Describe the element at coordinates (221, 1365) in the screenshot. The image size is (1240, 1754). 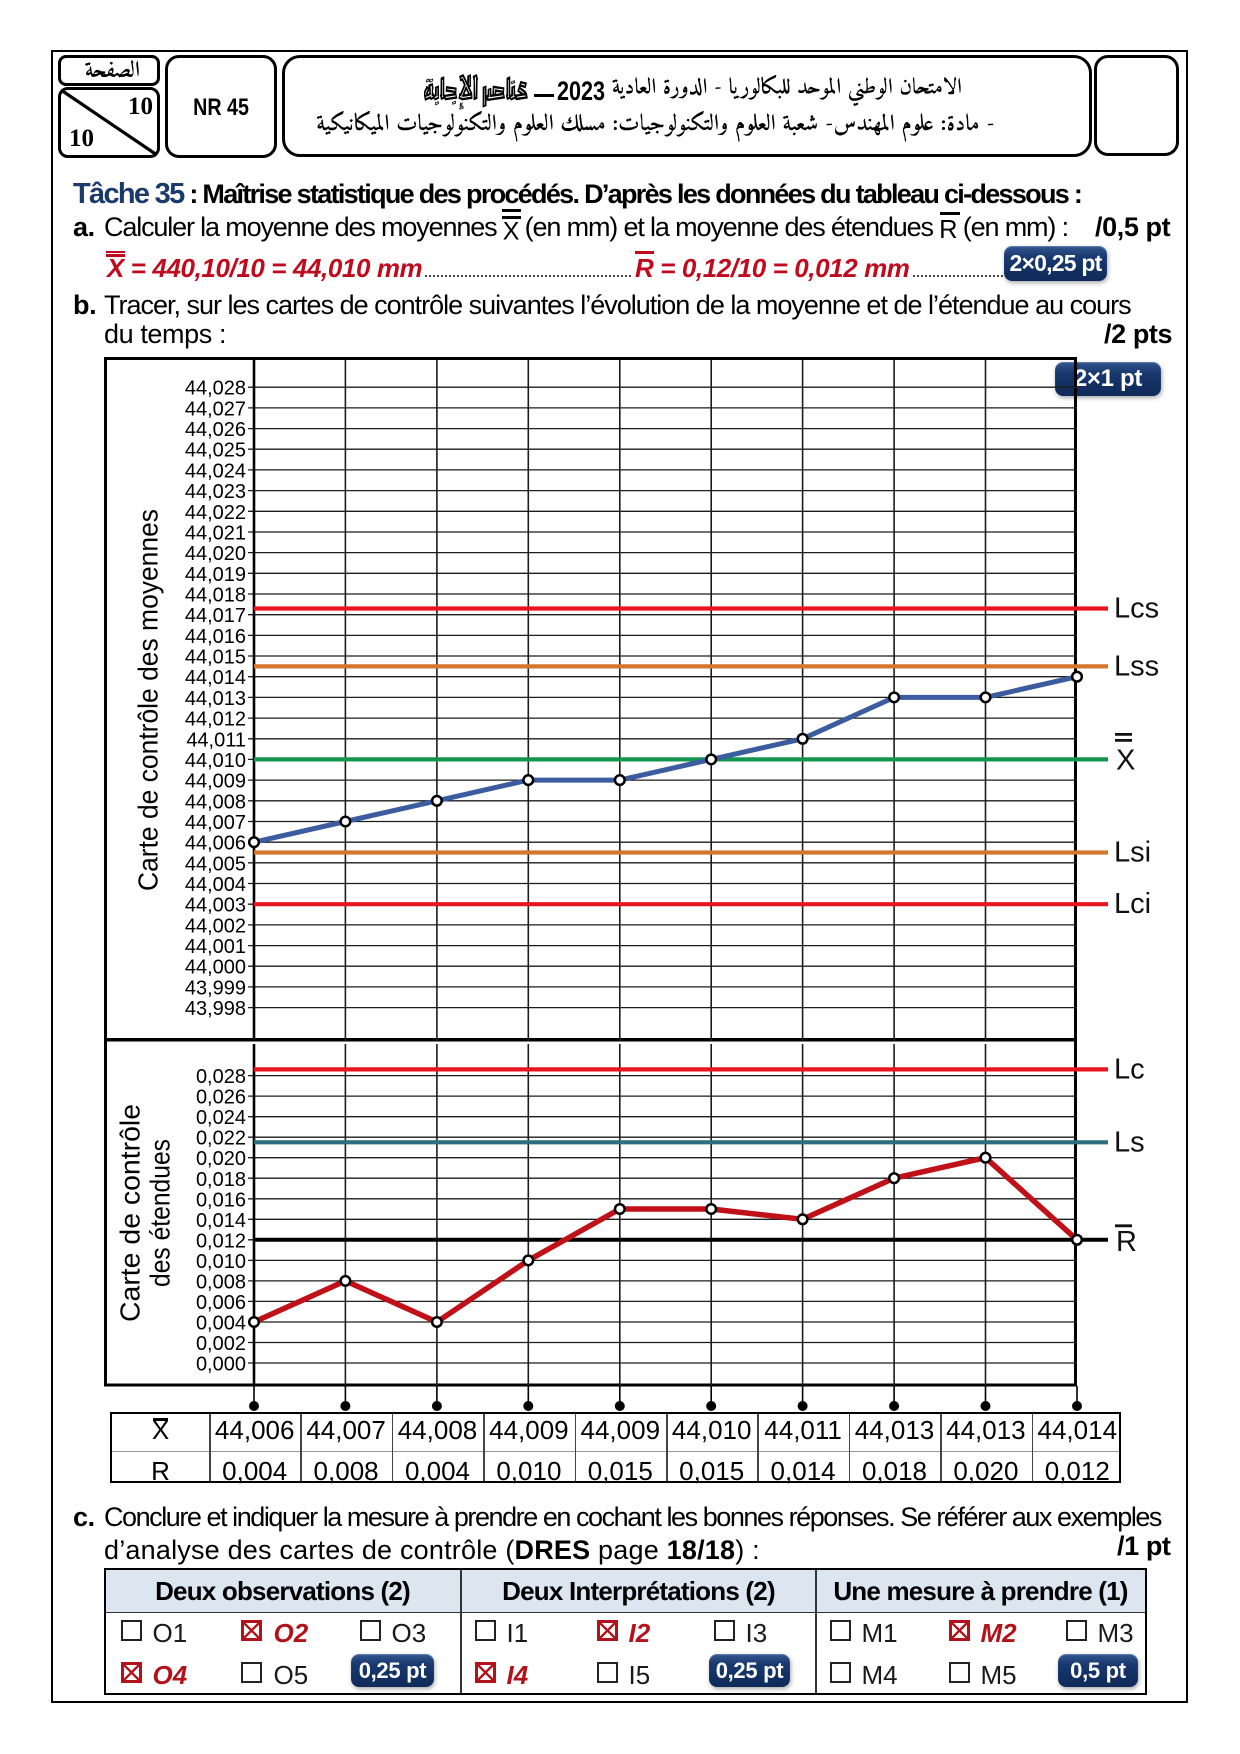
I see `svg-text: 0,000` at that location.